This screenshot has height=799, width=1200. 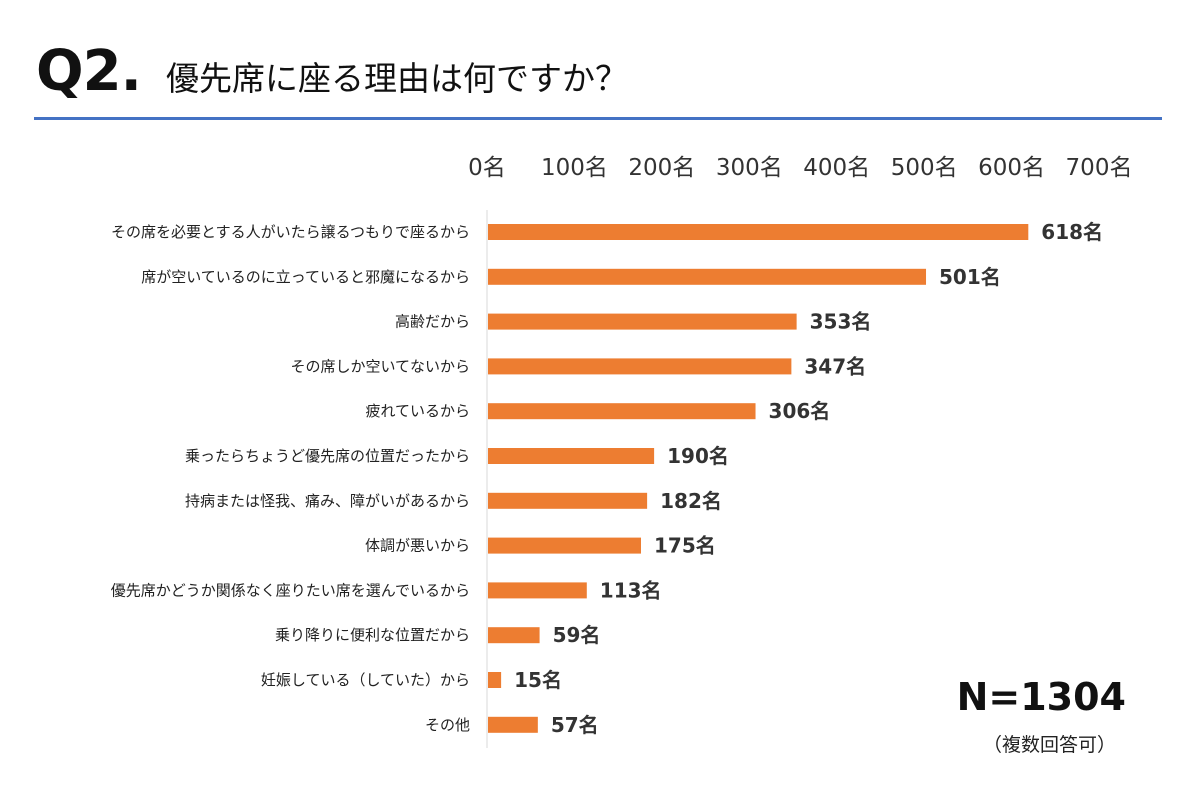 I want to click on category-label: 席が空いているのに立っていると邪魔になるから, so click(x=305, y=277).